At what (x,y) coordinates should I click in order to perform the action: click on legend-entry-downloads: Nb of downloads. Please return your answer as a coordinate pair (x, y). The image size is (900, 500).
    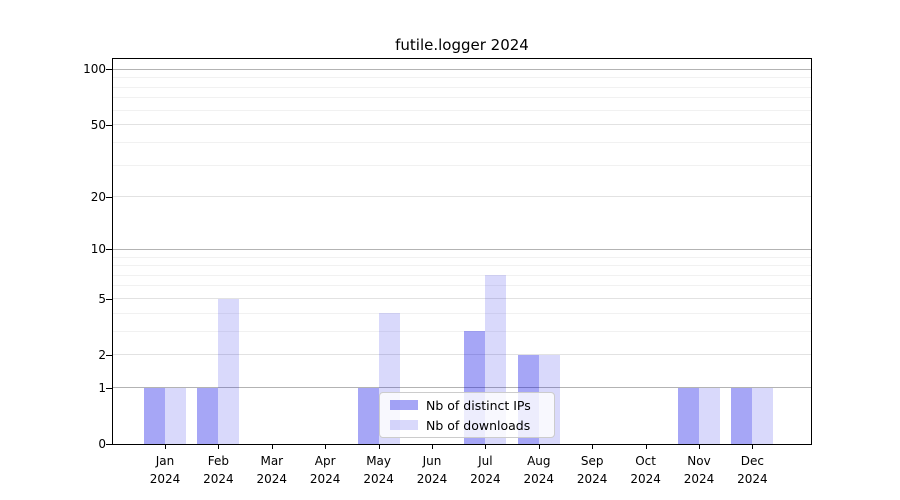
    Looking at the image, I should click on (472, 425).